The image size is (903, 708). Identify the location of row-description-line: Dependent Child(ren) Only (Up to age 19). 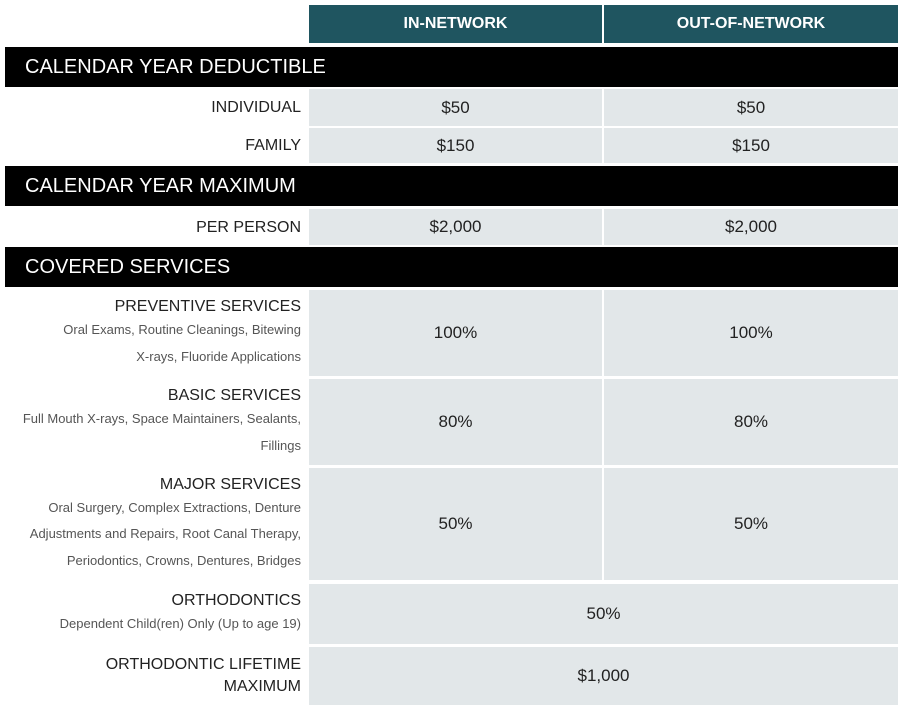
(180, 624).